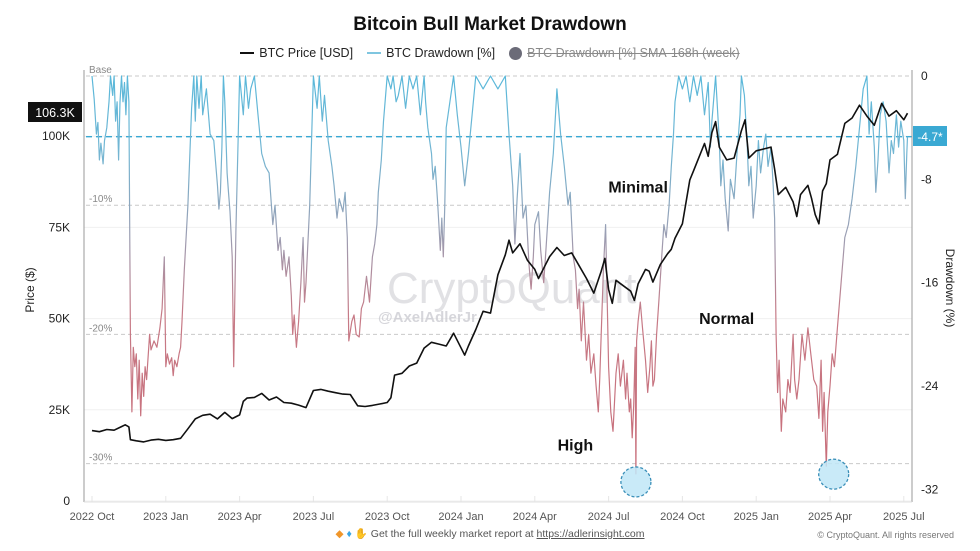  What do you see at coordinates (361, 534) in the screenshot?
I see `raised-hands-icon: ✋` at bounding box center [361, 534].